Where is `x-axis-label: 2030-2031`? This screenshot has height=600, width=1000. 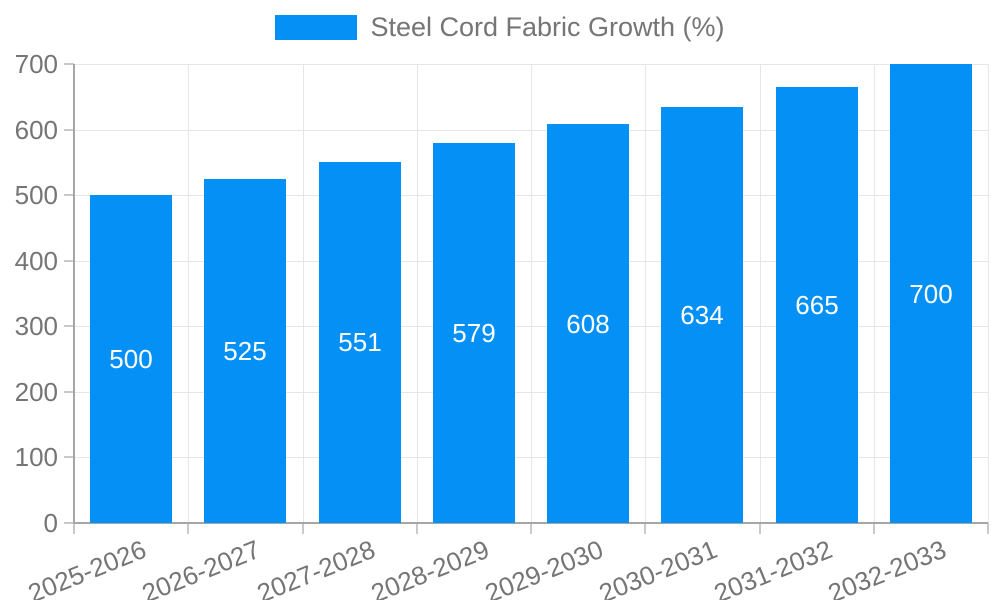
x-axis-label: 2030-2031 is located at coordinates (658, 567).